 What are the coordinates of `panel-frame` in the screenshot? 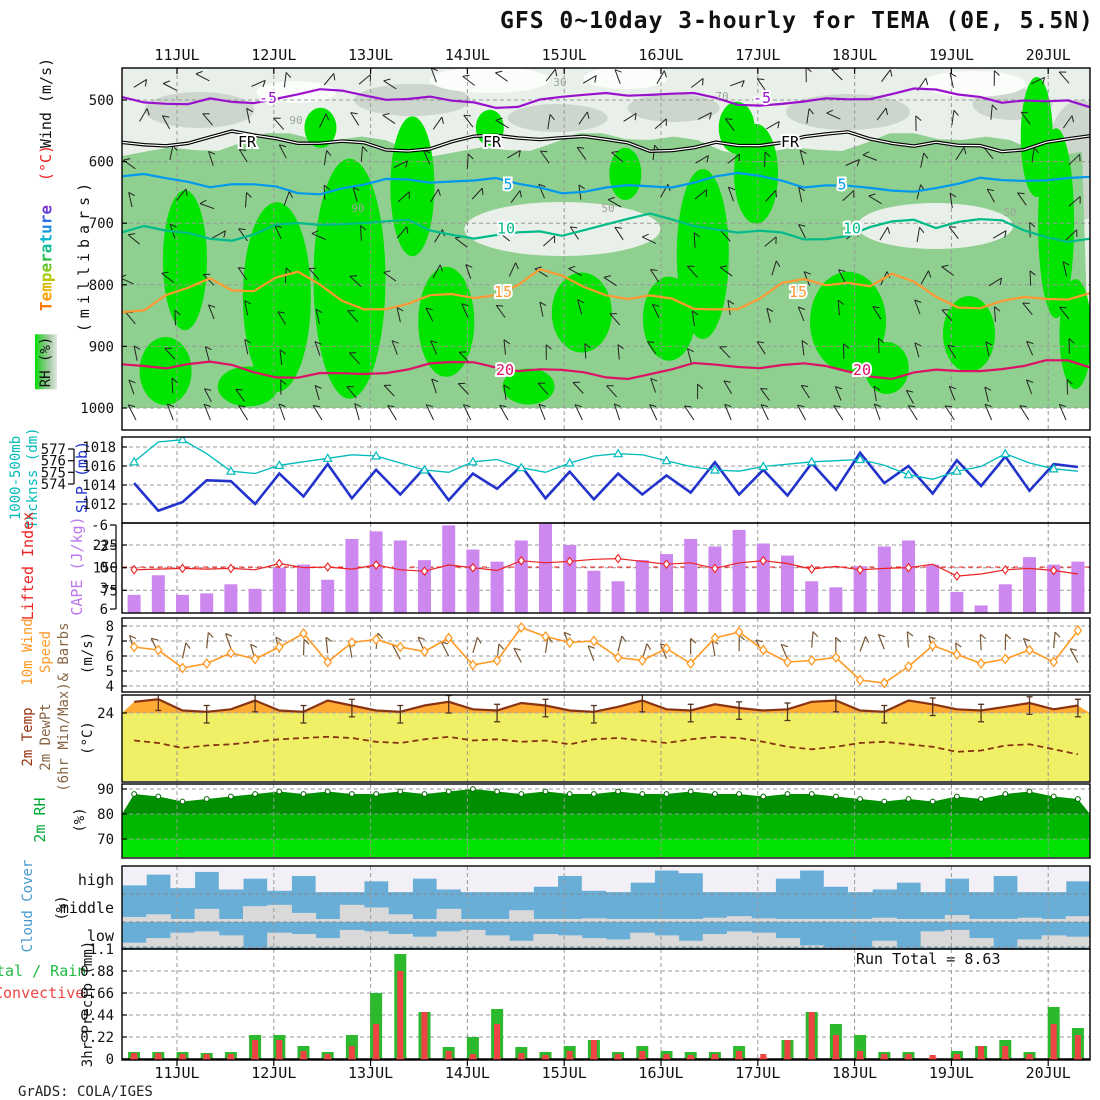 It's located at (606, 738).